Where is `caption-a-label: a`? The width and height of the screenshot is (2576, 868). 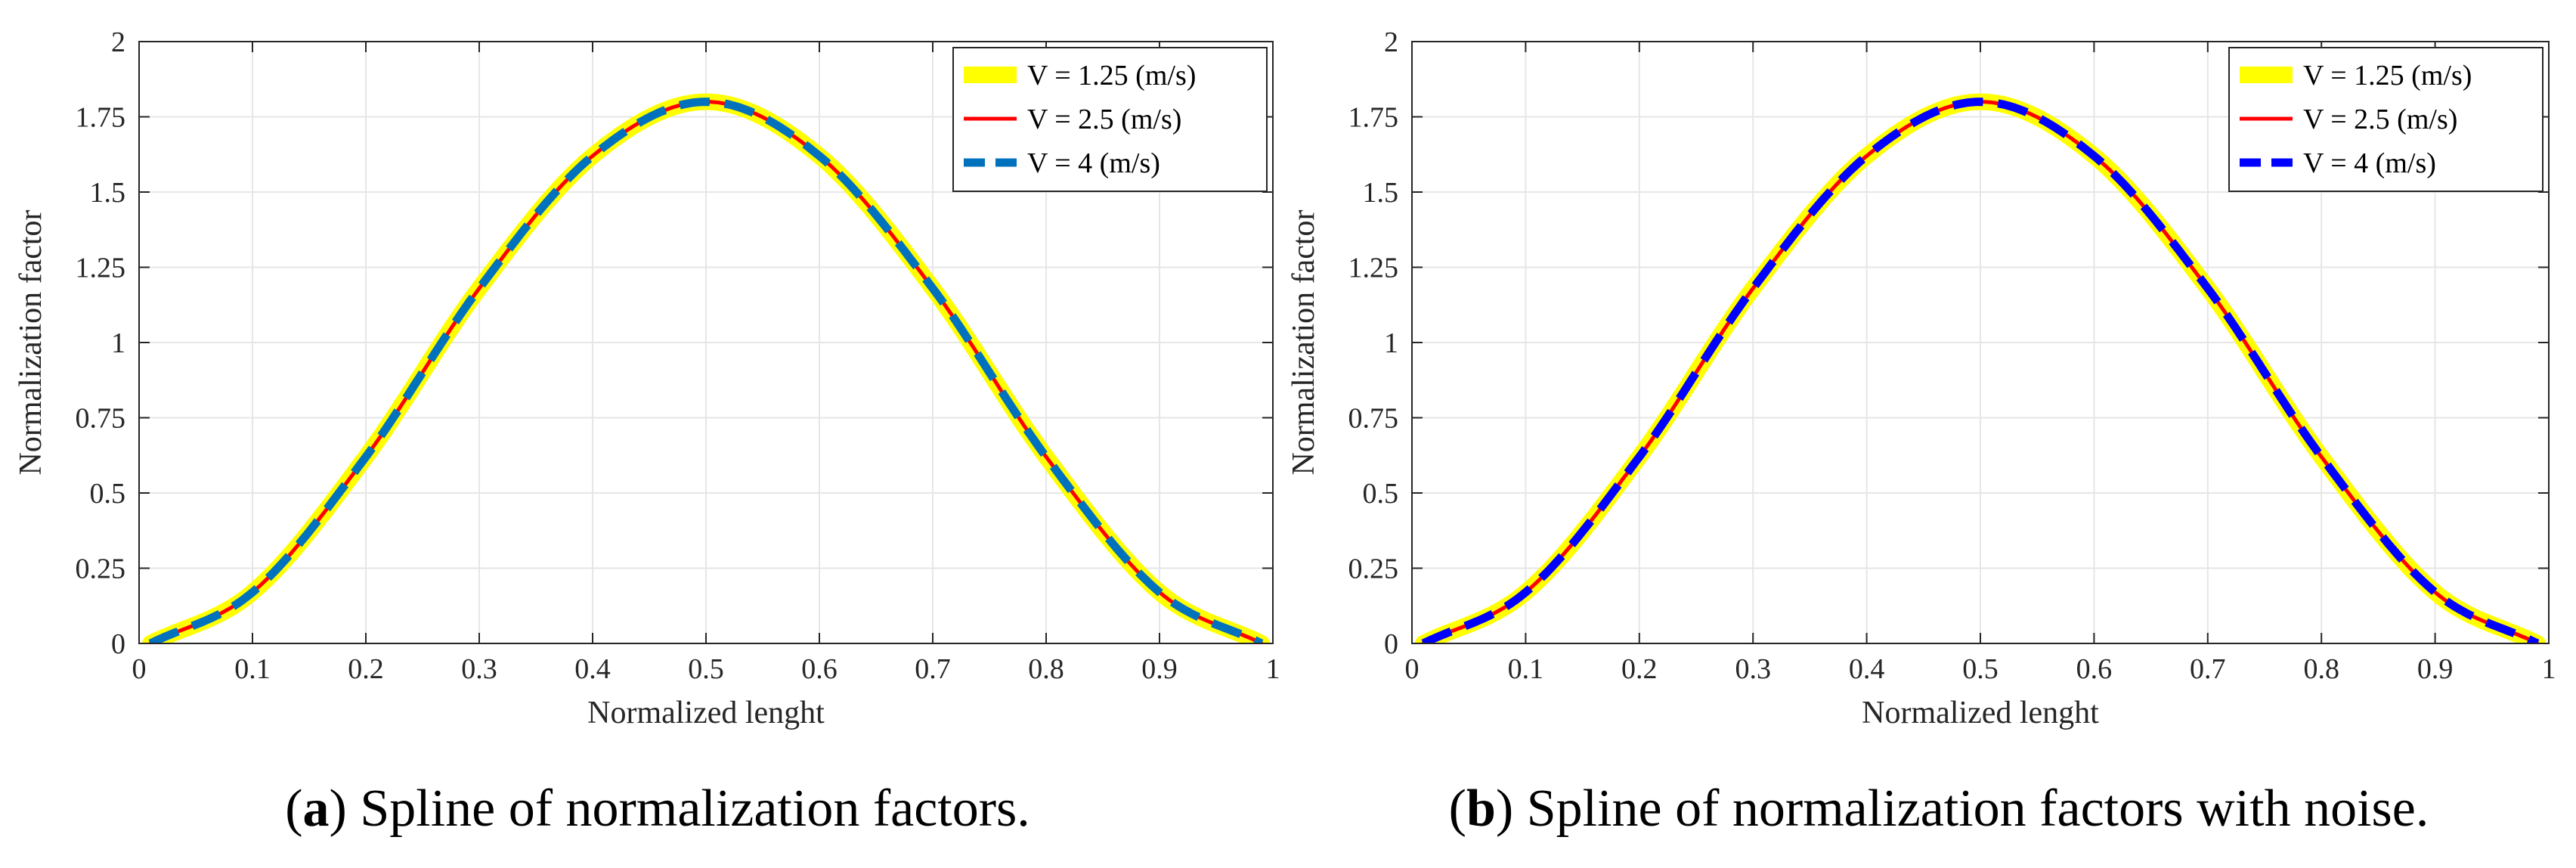 caption-a-label: a is located at coordinates (316, 809).